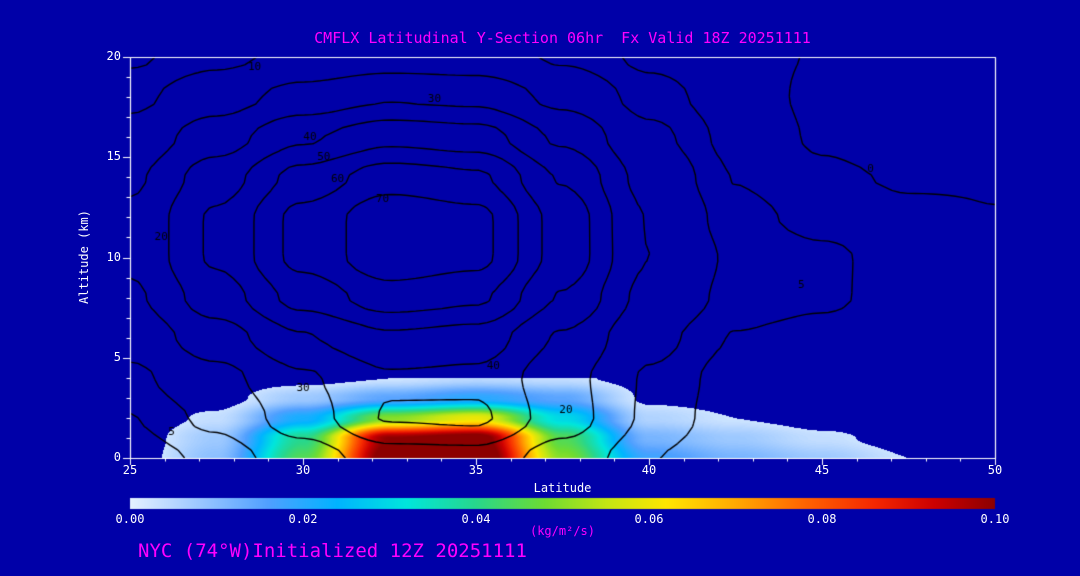  What do you see at coordinates (113, 256) in the screenshot?
I see `y-tick-label: 10` at bounding box center [113, 256].